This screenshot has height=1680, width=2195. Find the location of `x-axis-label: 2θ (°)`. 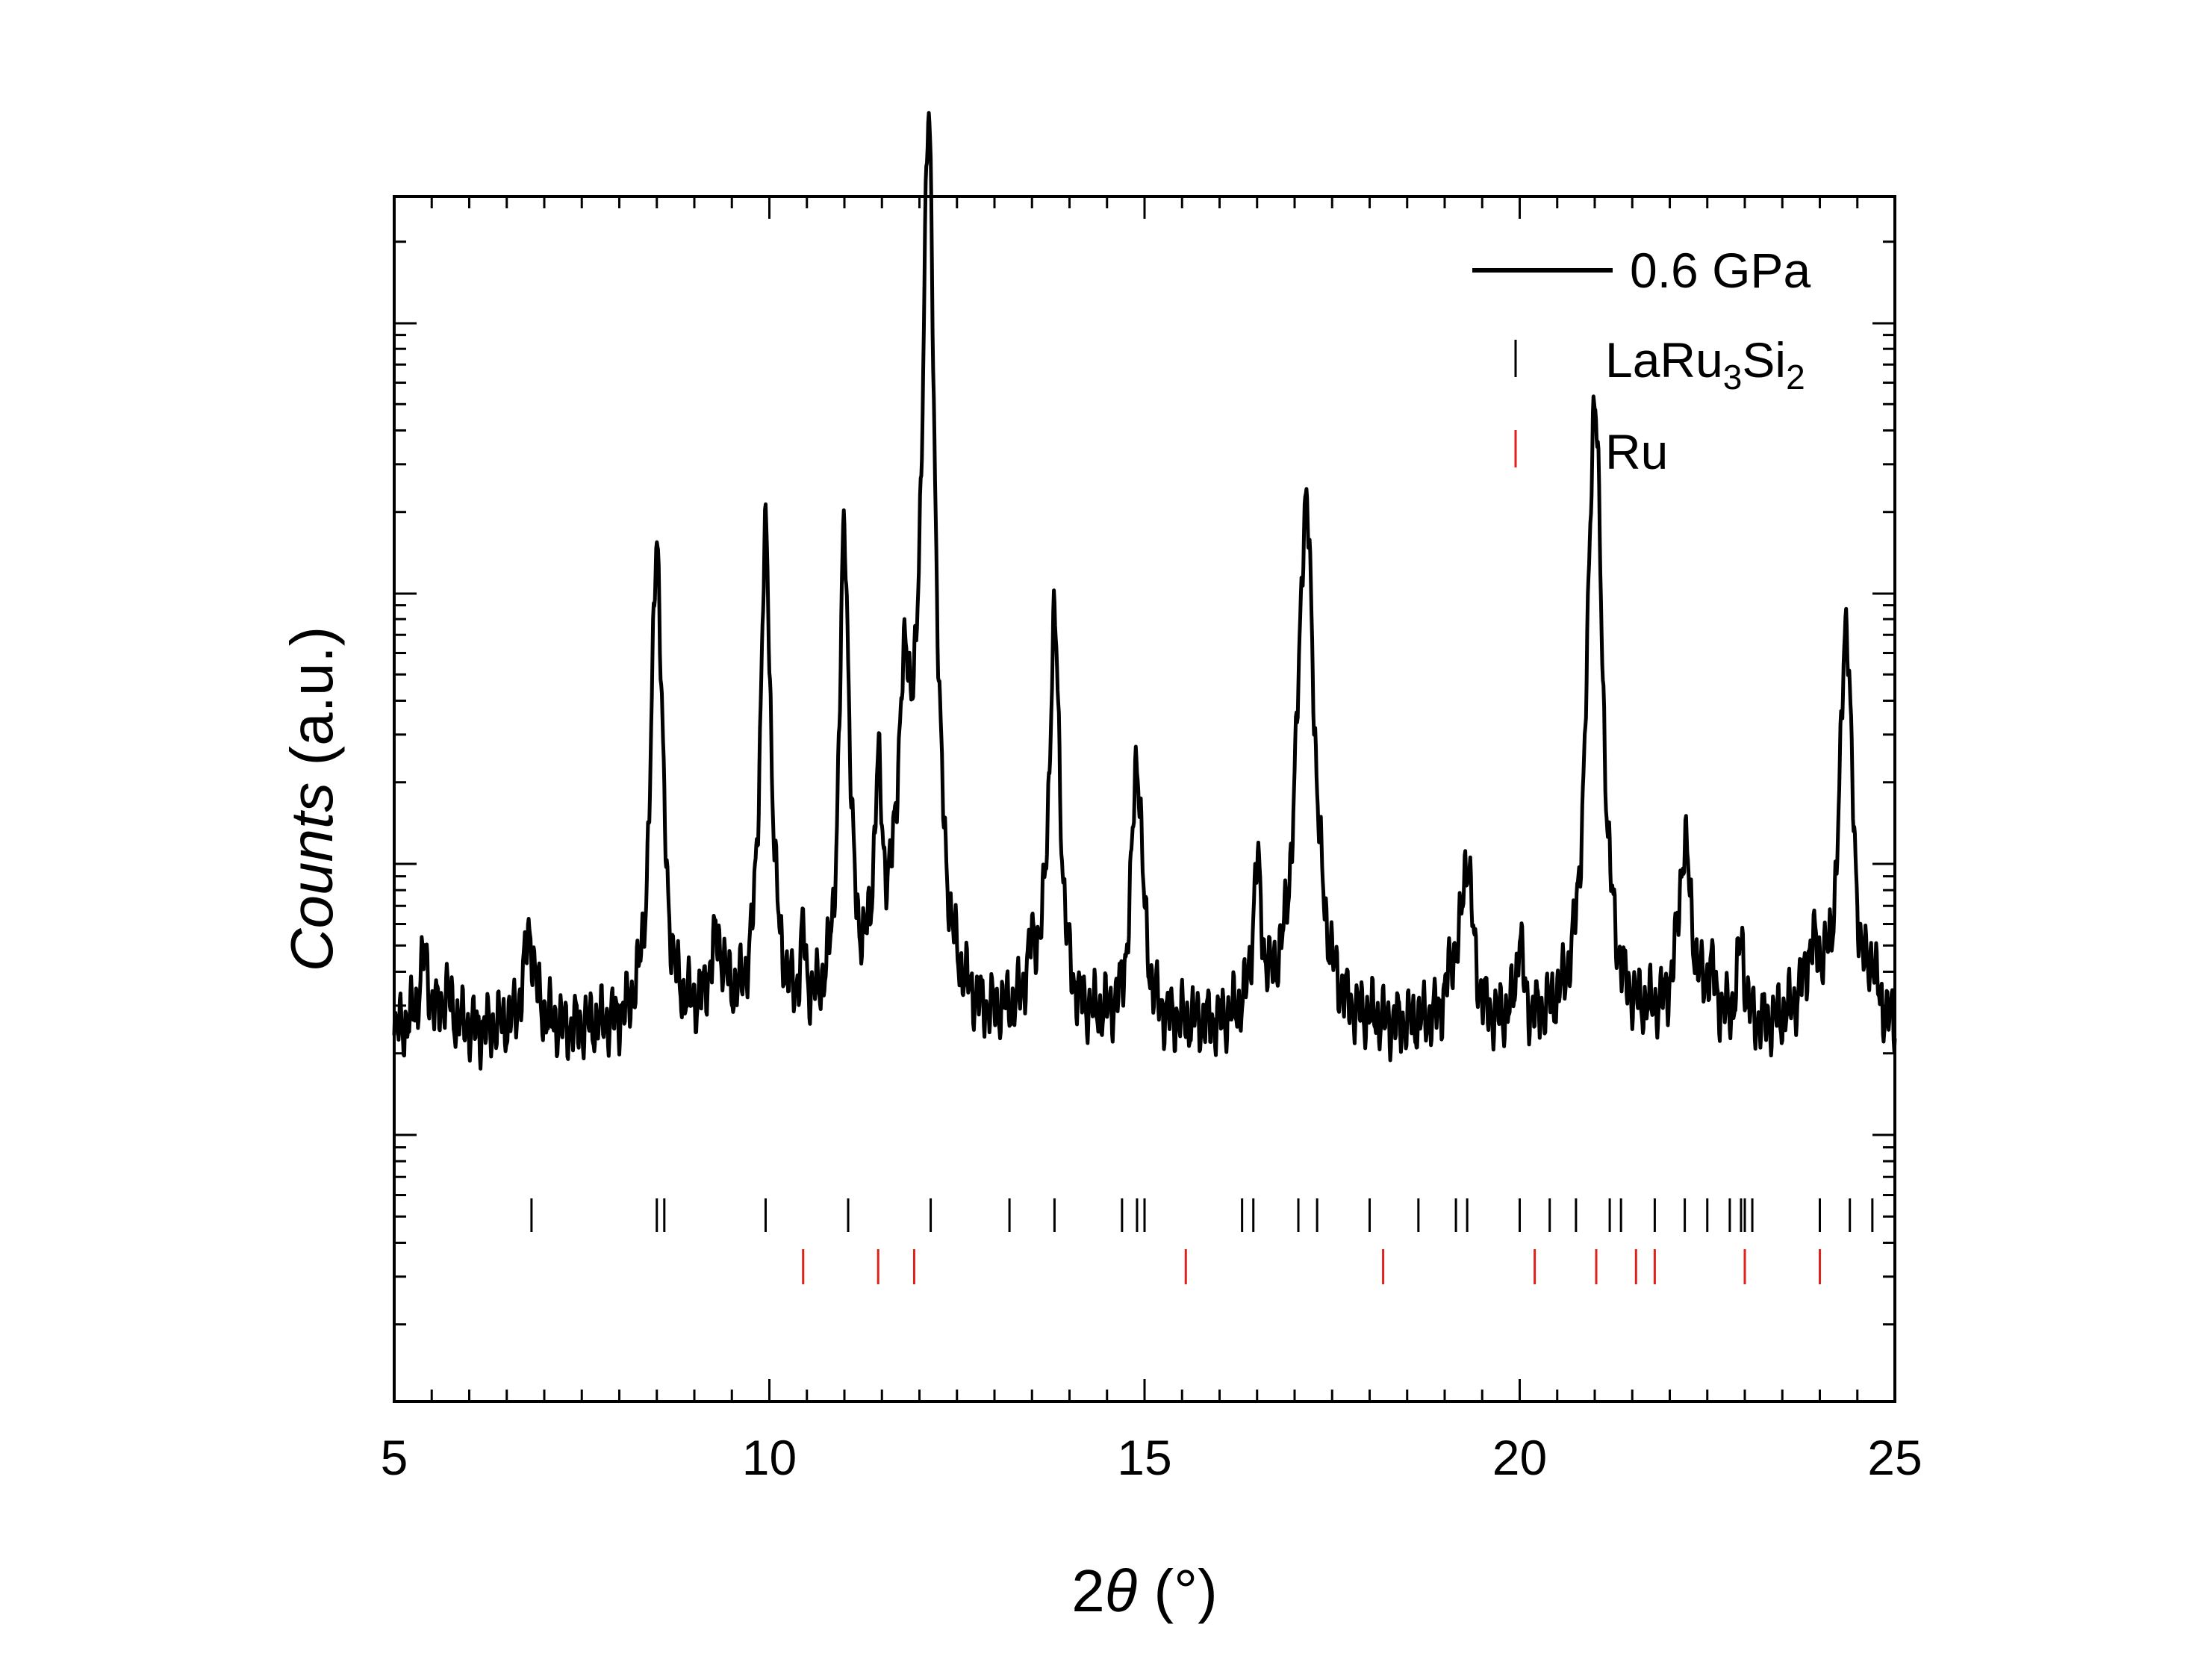

x-axis-label: 2θ (°) is located at coordinates (1144, 1591).